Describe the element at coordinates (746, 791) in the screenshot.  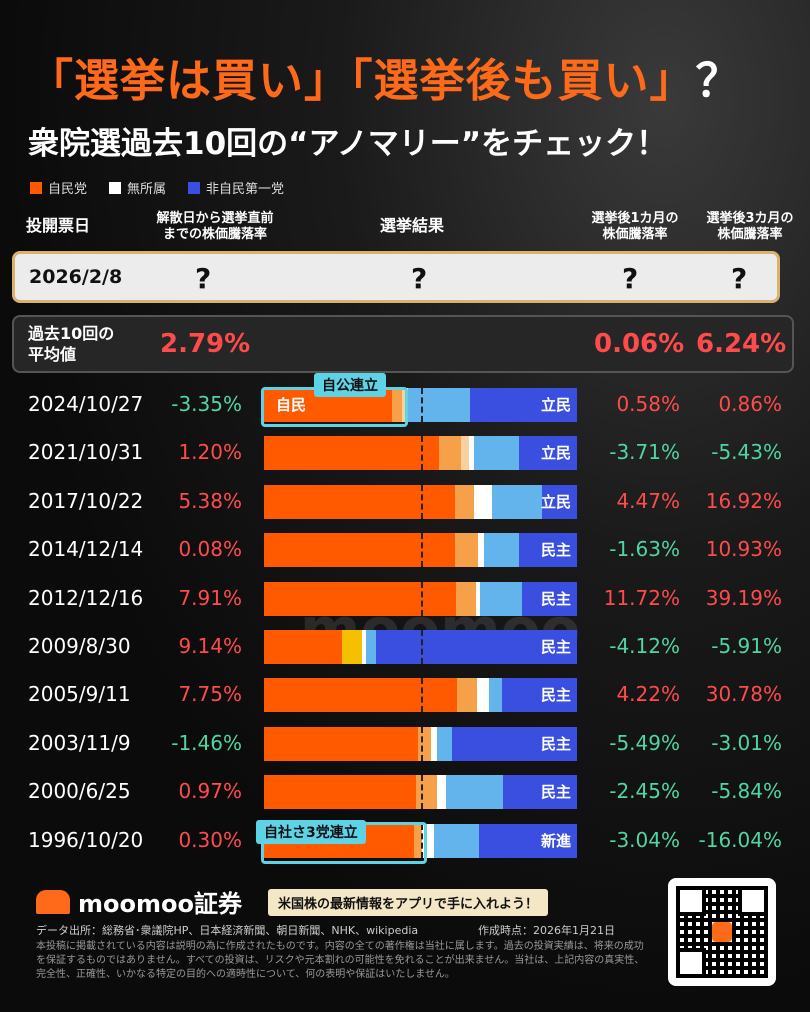
I see `row-3m-change: -5.84%` at that location.